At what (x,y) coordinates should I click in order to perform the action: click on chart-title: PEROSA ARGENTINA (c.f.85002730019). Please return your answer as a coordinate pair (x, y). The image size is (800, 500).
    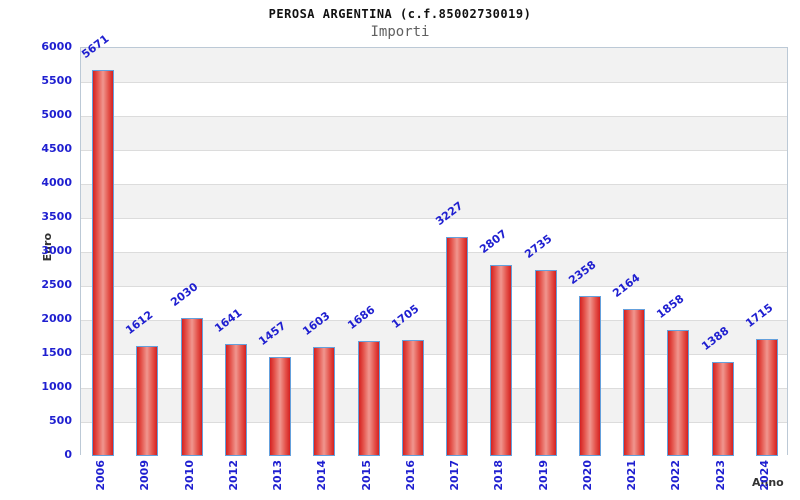
    Looking at the image, I should click on (400, 14).